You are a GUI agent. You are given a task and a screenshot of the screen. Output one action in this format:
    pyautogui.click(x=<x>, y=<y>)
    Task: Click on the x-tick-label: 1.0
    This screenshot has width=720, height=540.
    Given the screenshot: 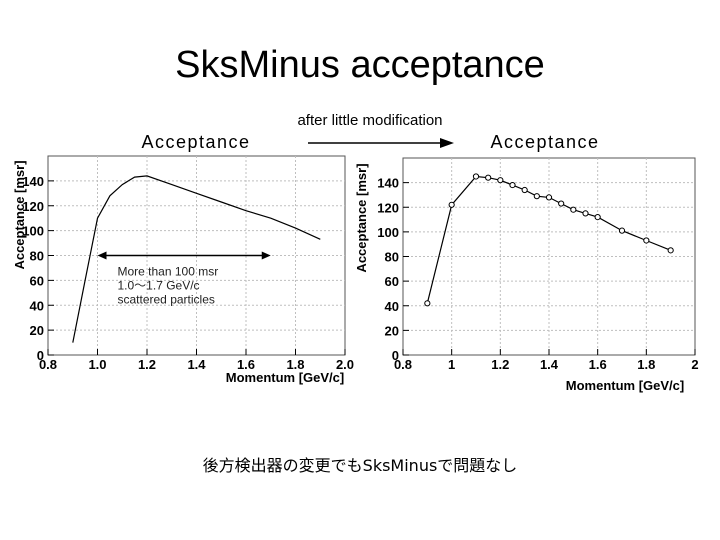 What is the action you would take?
    pyautogui.click(x=97, y=364)
    